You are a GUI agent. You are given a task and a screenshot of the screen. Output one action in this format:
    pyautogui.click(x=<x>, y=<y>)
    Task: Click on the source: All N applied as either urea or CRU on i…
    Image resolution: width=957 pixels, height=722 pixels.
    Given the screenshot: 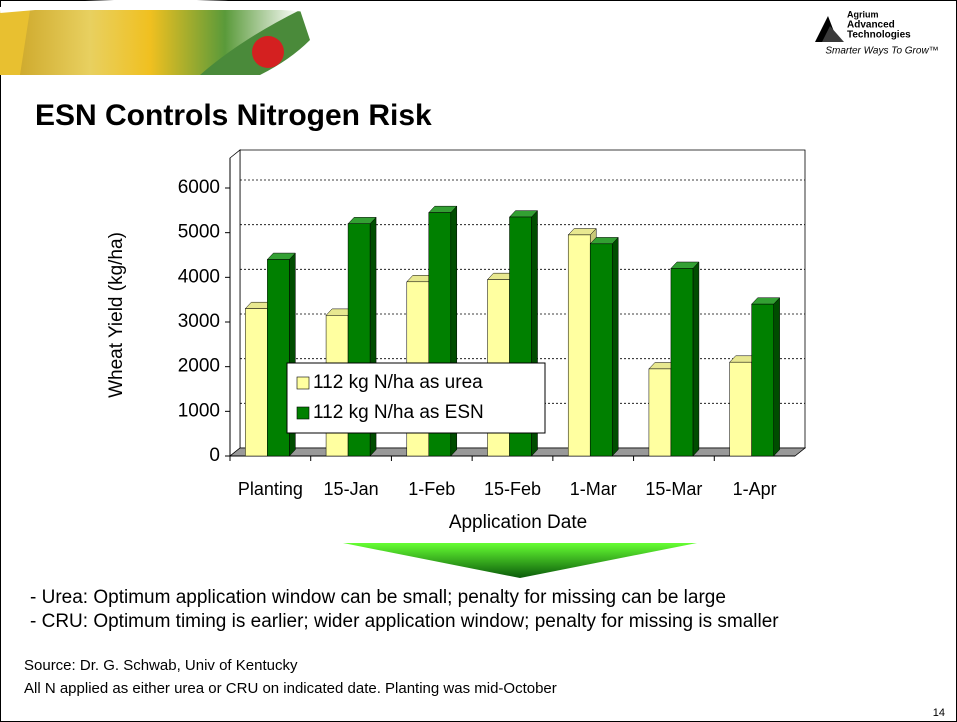 What is the action you would take?
    pyautogui.click(x=290, y=688)
    